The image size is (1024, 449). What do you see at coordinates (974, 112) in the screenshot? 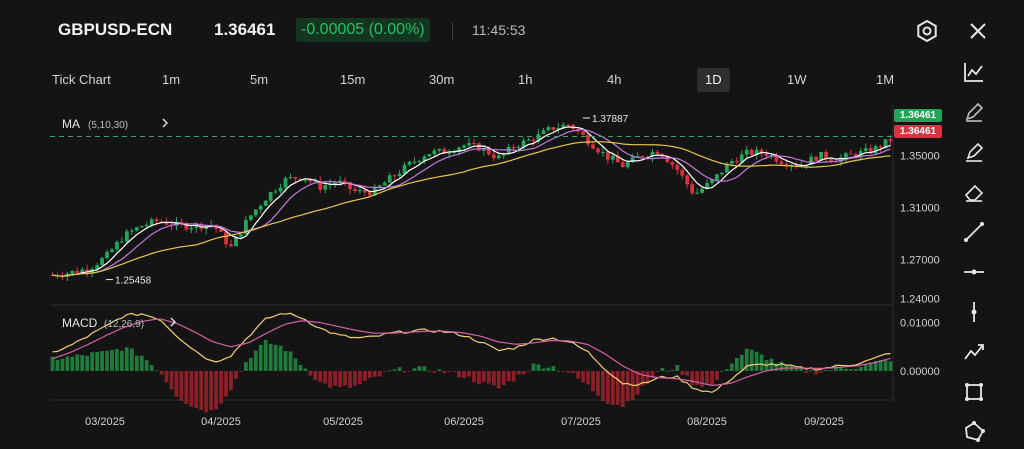
I see `pencil-icon` at bounding box center [974, 112].